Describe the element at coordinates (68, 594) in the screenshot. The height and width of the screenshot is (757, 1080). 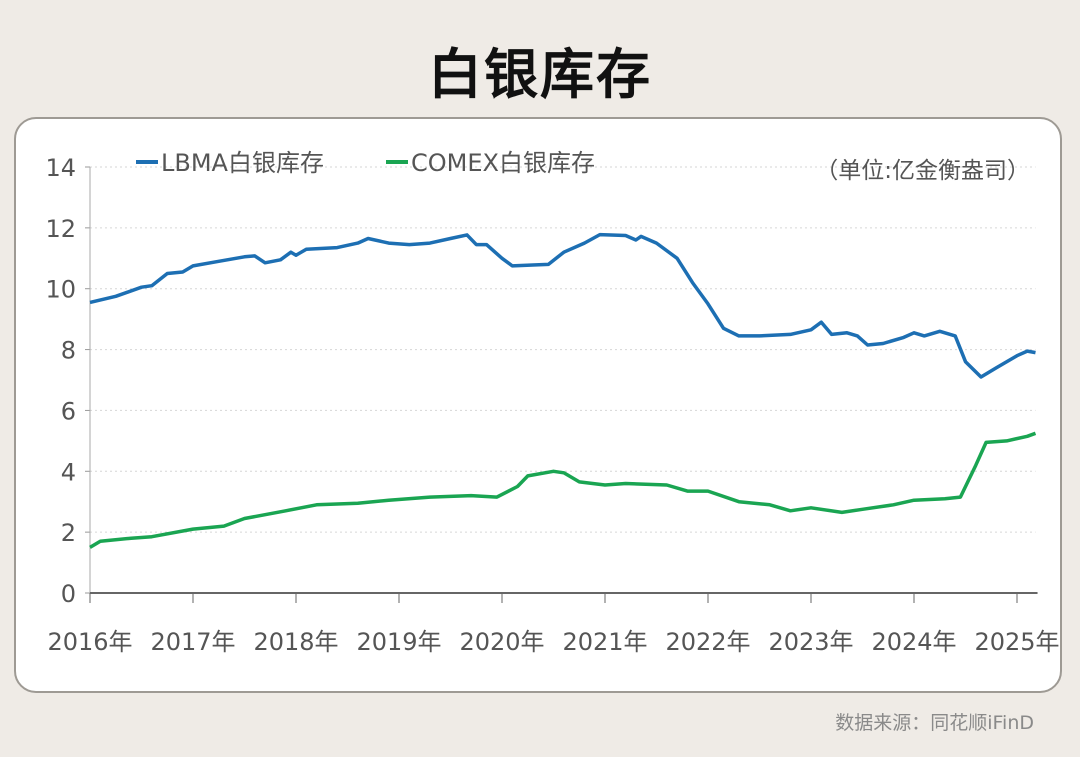
I see `y-tick-label: 0` at that location.